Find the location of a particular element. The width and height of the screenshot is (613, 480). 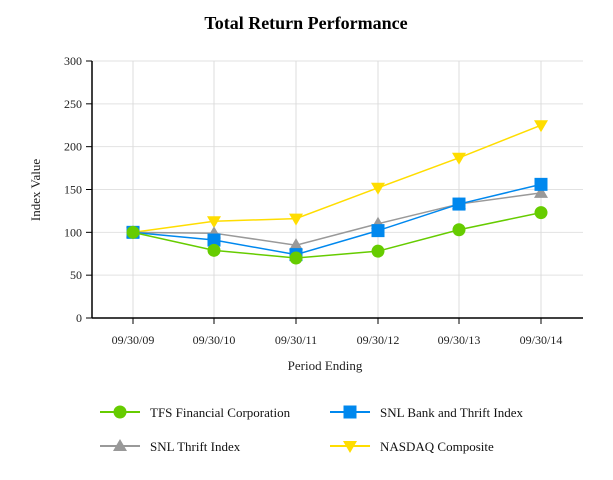

chart-title: Total Return Performance is located at coordinates (305, 23).